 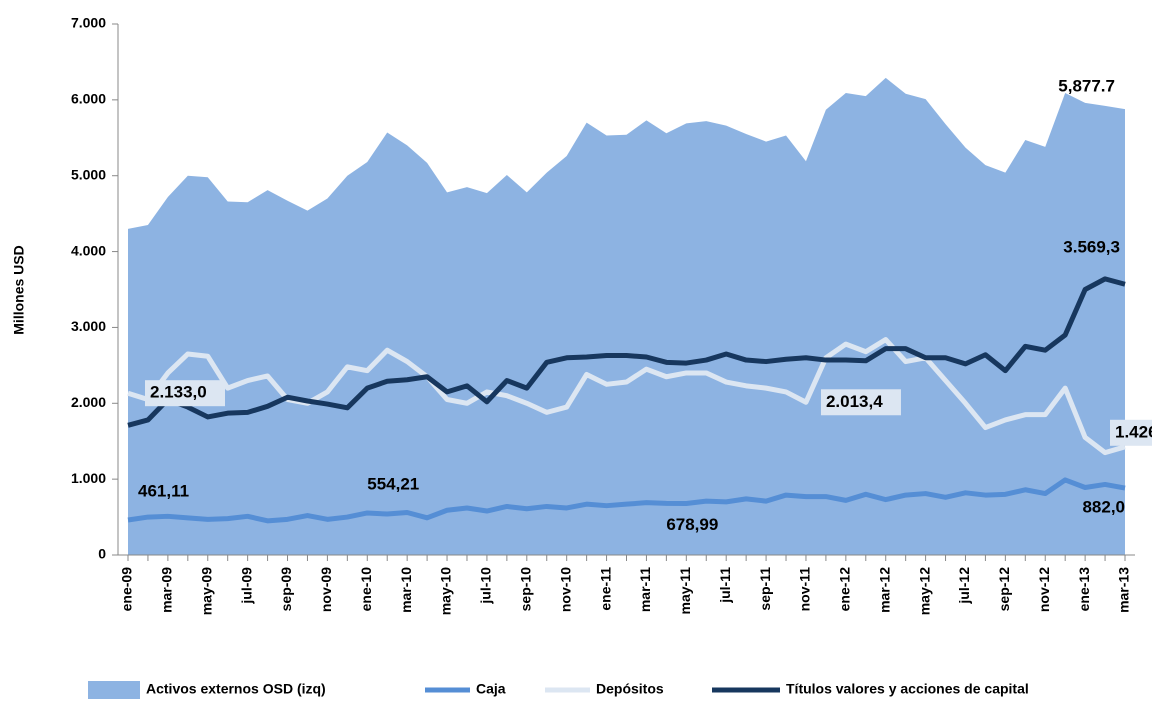 What do you see at coordinates (114, 690) in the screenshot?
I see `legend-swatch` at bounding box center [114, 690].